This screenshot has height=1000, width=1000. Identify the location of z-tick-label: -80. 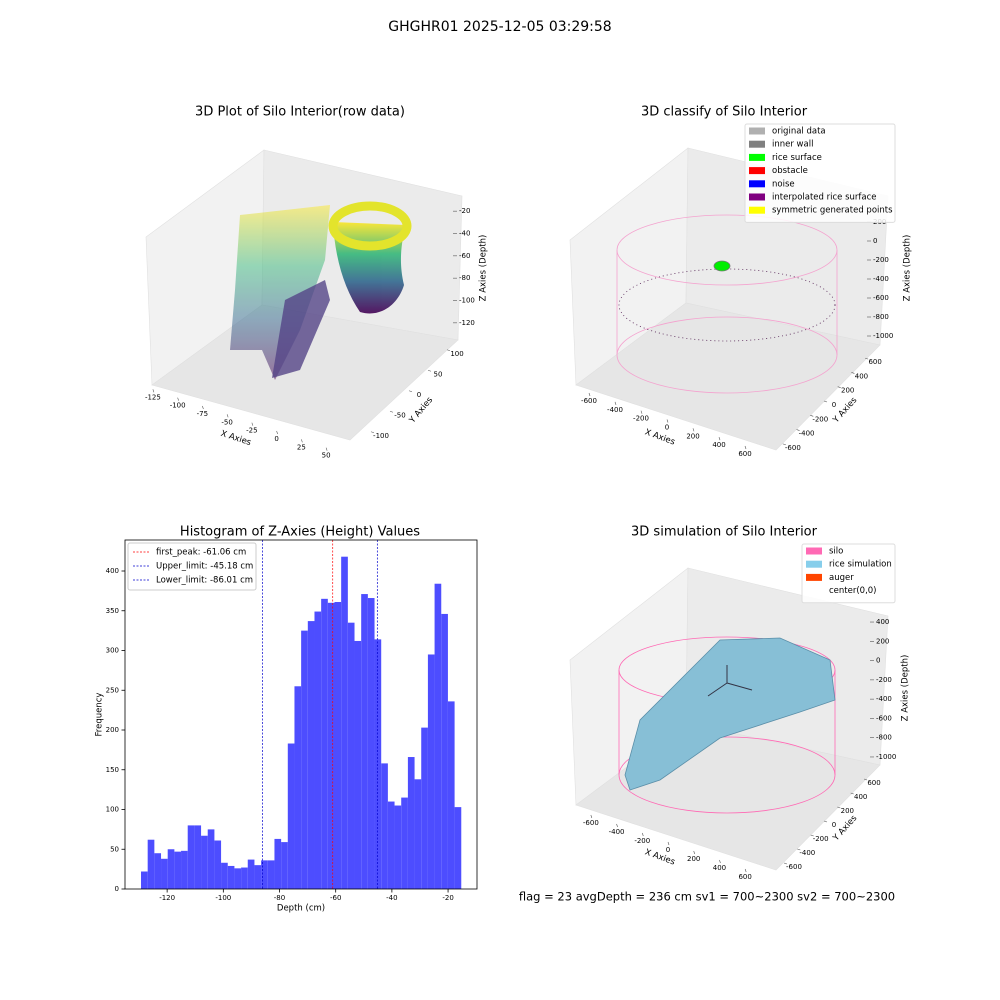
(464, 278).